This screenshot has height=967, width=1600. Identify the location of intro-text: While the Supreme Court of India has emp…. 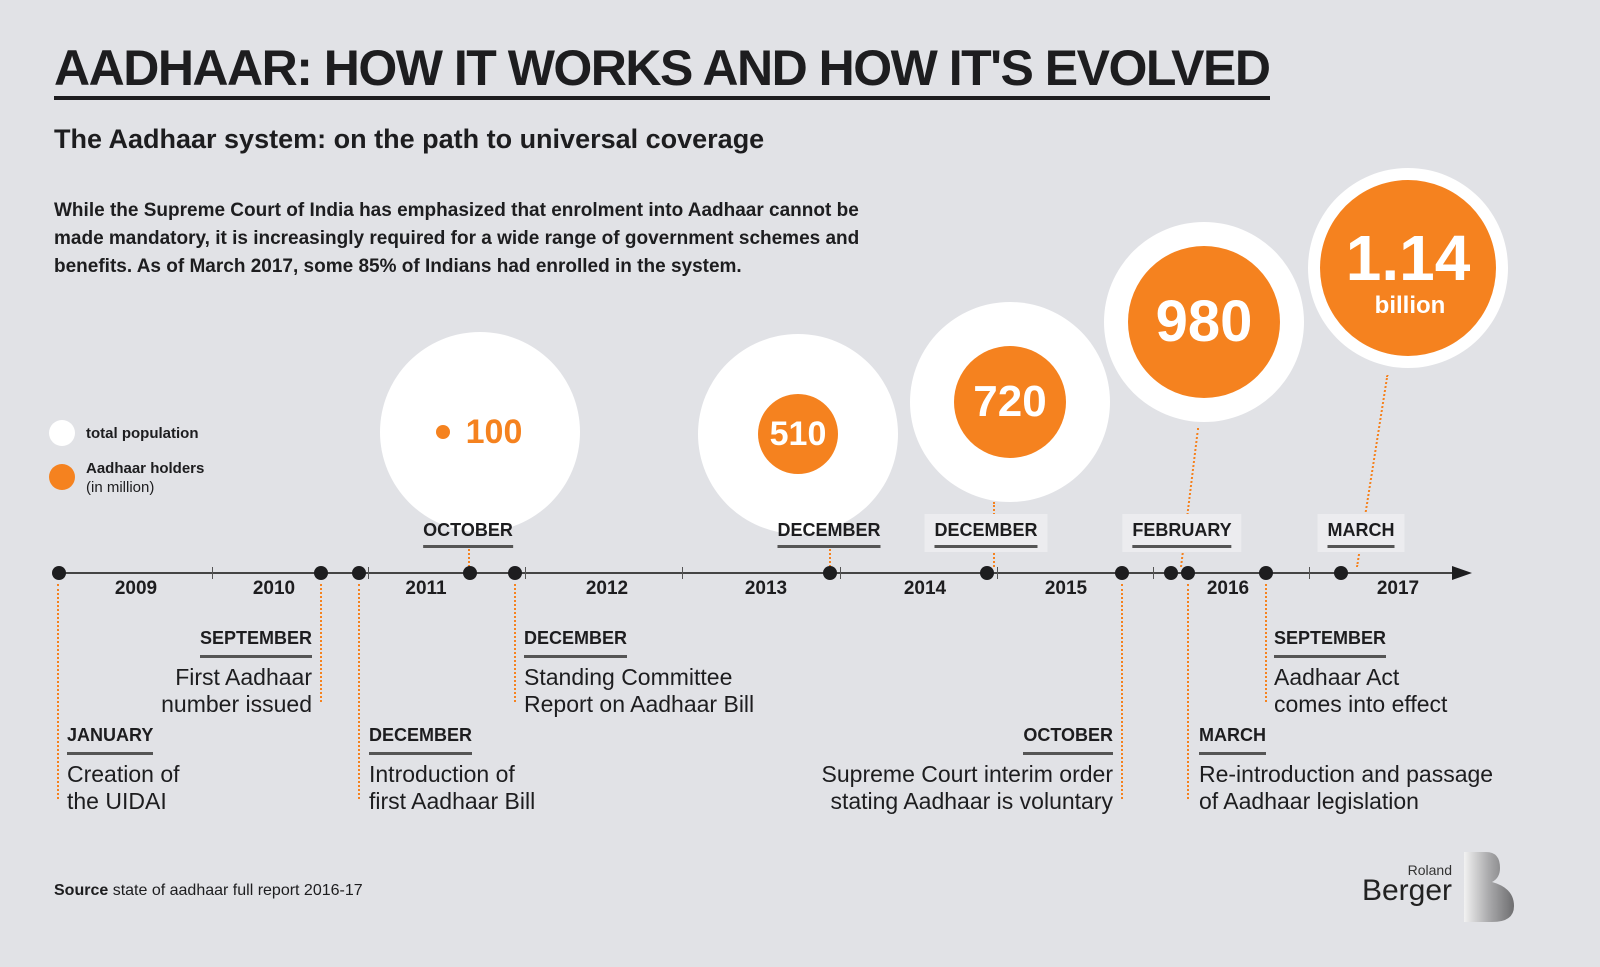
(457, 238).